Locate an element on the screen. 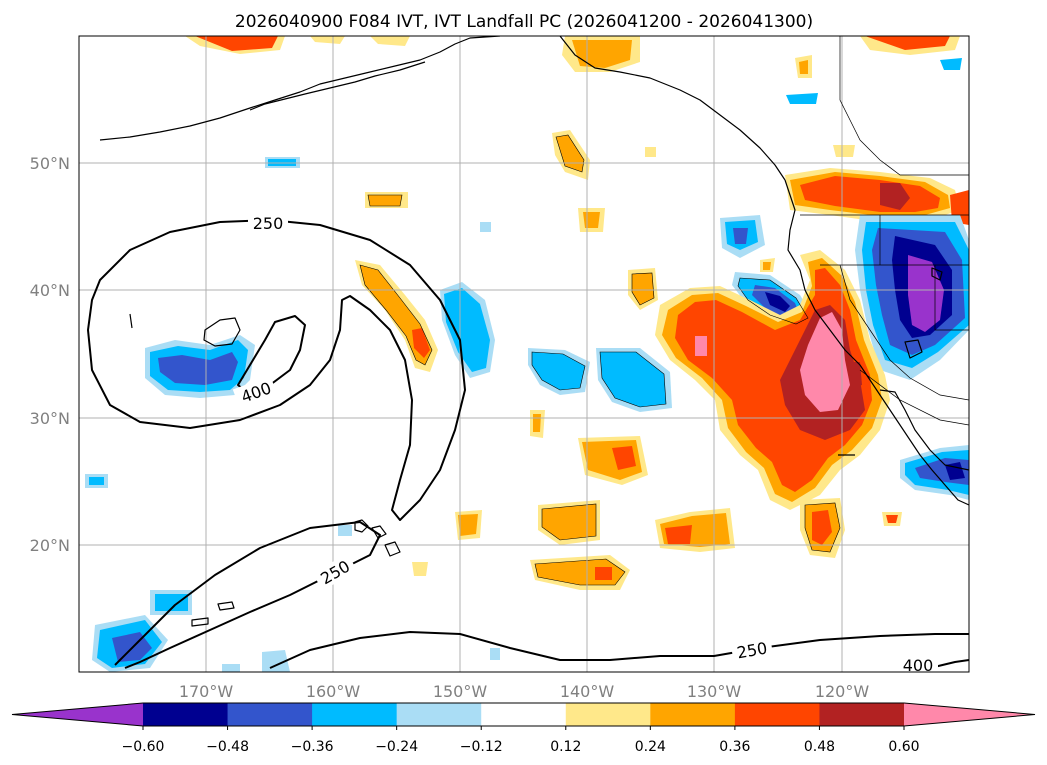  colorbar-tick-label: −0.12 is located at coordinates (481, 747).